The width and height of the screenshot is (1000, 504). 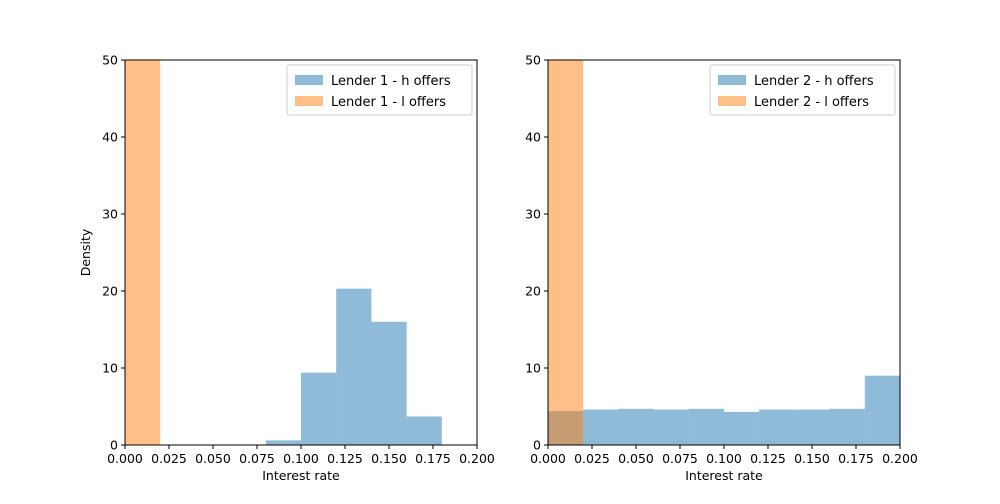 I want to click on left-y-tick-label-4: 40, so click(x=110, y=137).